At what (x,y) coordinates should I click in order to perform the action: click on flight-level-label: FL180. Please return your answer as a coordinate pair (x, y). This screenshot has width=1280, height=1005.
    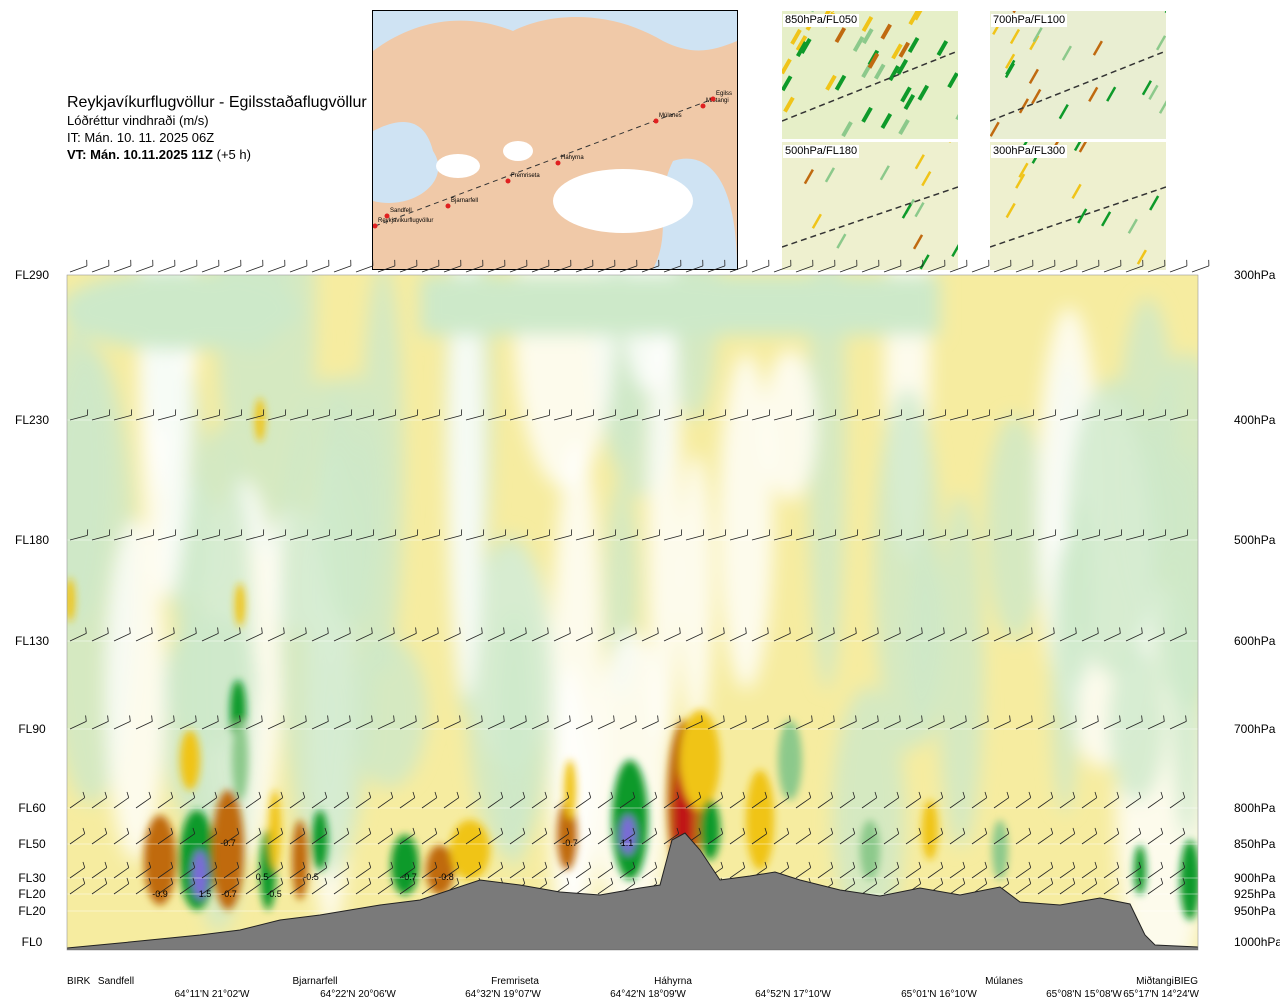
    Looking at the image, I should click on (32, 540).